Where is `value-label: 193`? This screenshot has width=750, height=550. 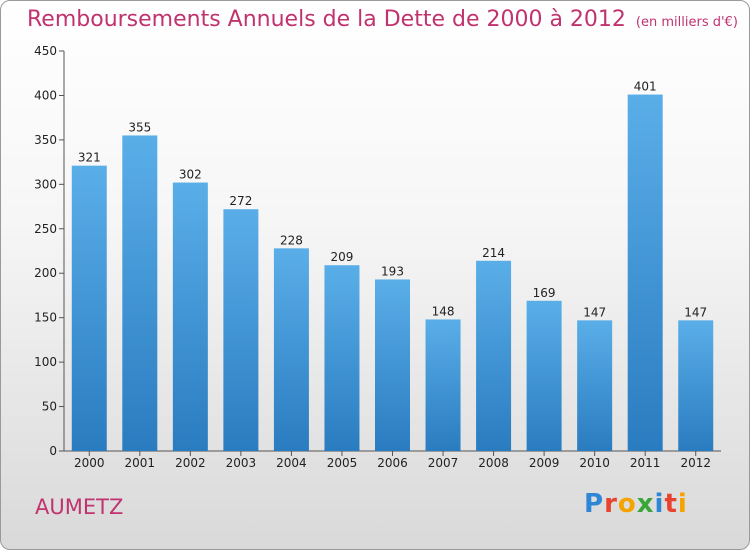
value-label: 193 is located at coordinates (392, 271).